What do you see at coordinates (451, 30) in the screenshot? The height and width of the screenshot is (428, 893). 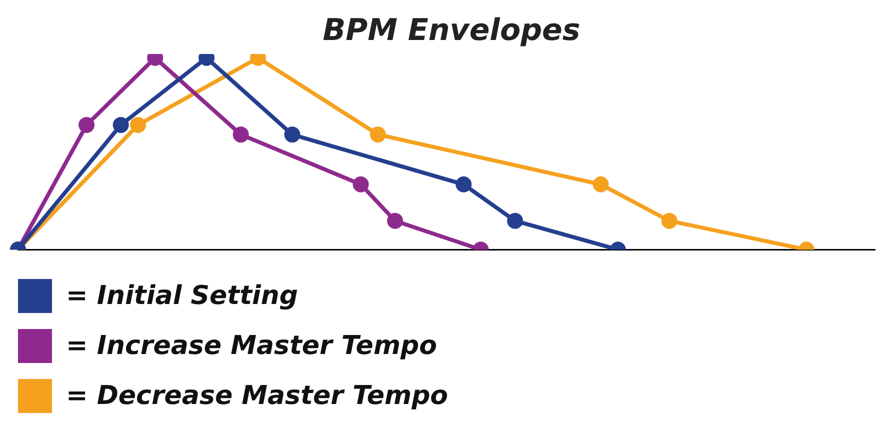 I see `chart-title: BPM Envelopes` at bounding box center [451, 30].